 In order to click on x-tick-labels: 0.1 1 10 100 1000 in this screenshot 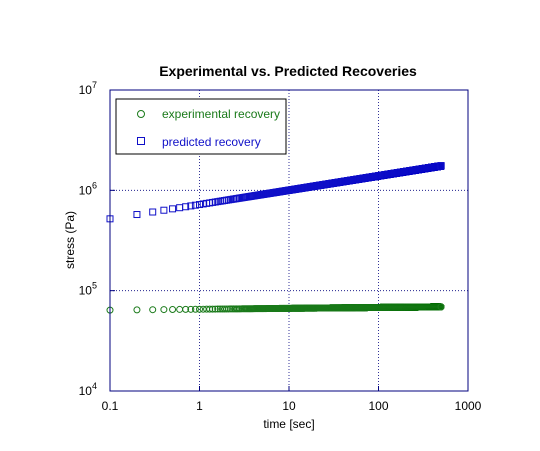, I will do `click(292, 406)`.